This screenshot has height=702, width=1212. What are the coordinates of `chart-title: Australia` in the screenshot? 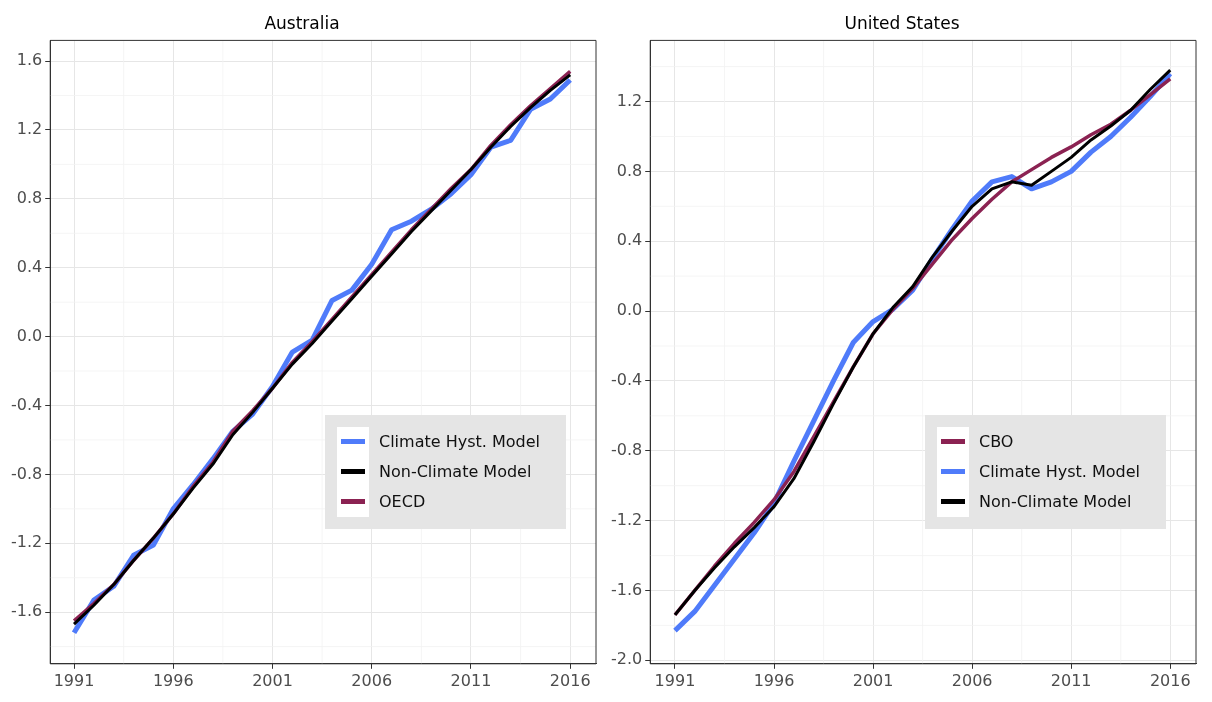 It's located at (302, 22).